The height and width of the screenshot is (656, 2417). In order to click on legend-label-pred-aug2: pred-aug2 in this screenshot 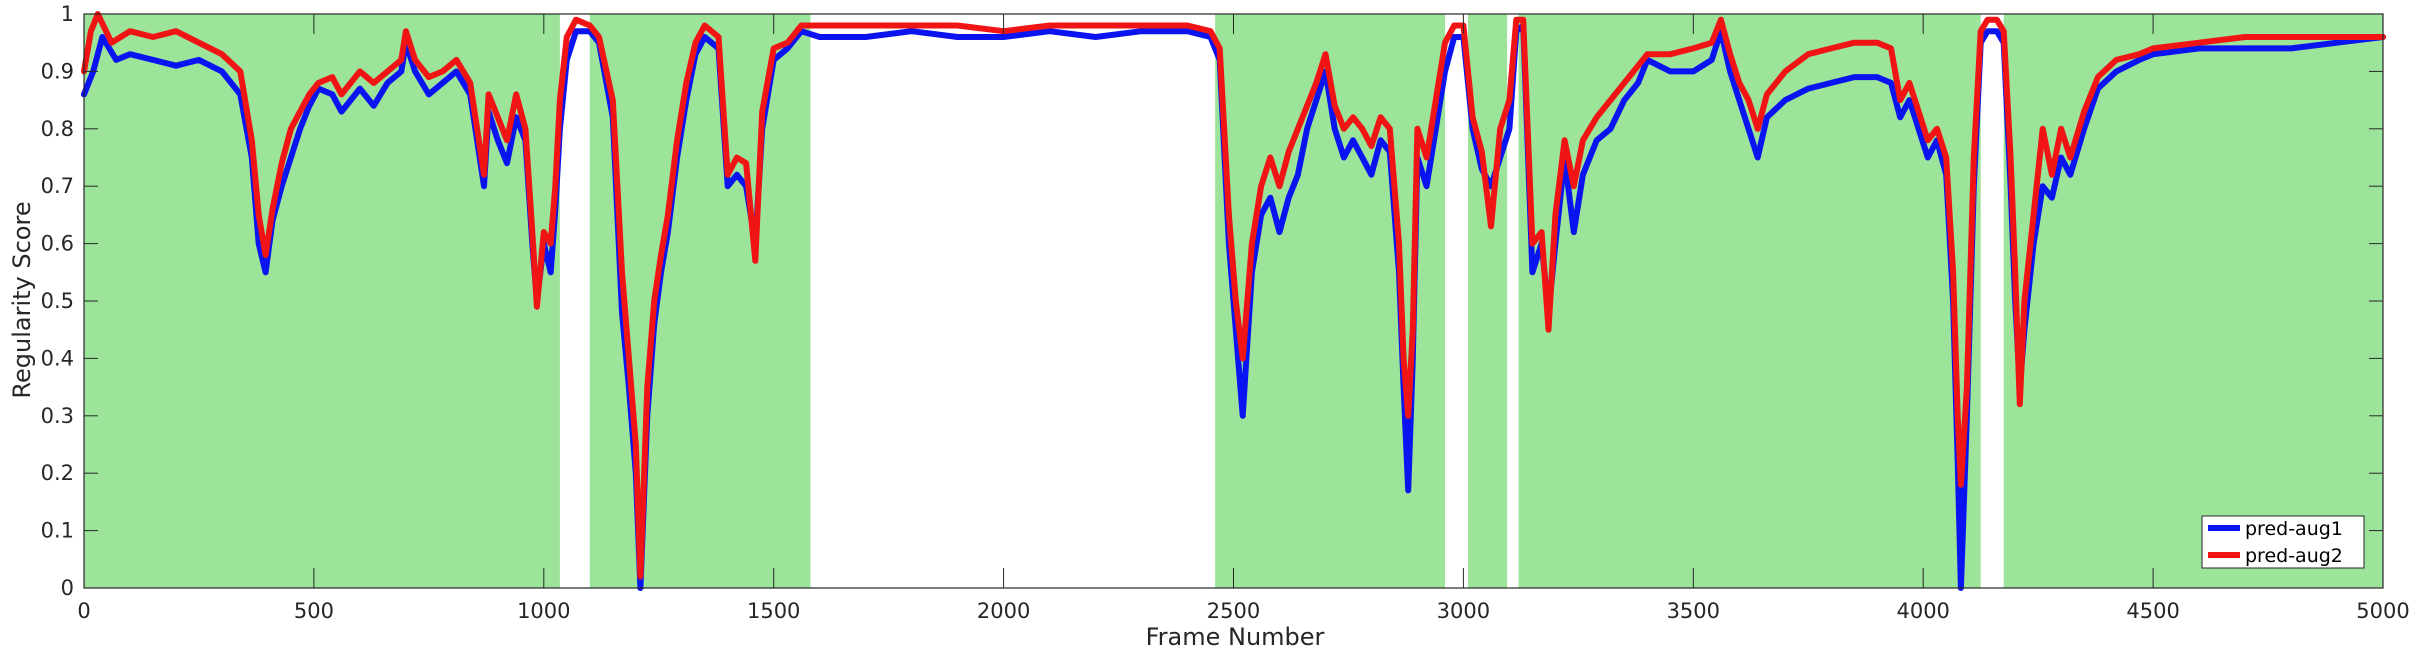, I will do `click(2294, 556)`.